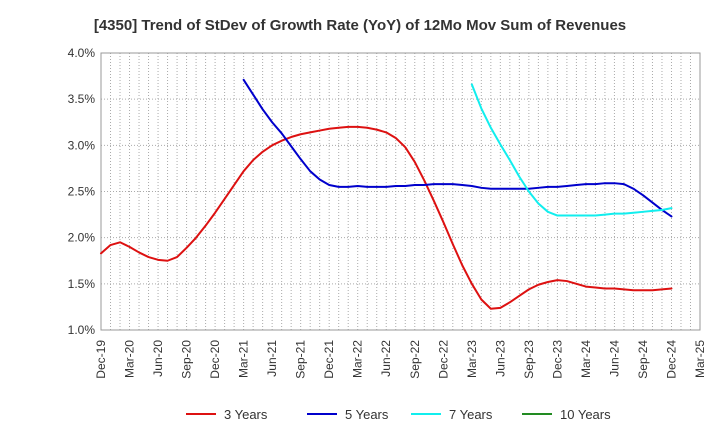 The height and width of the screenshot is (440, 720). What do you see at coordinates (386, 358) in the screenshot?
I see `x-tick-label: Jun-22` at bounding box center [386, 358].